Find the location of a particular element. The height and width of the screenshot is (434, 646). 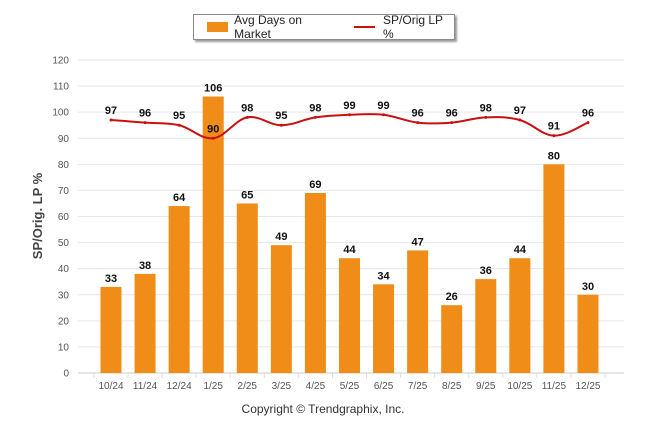

x-tick-label: 3/25 is located at coordinates (282, 386).